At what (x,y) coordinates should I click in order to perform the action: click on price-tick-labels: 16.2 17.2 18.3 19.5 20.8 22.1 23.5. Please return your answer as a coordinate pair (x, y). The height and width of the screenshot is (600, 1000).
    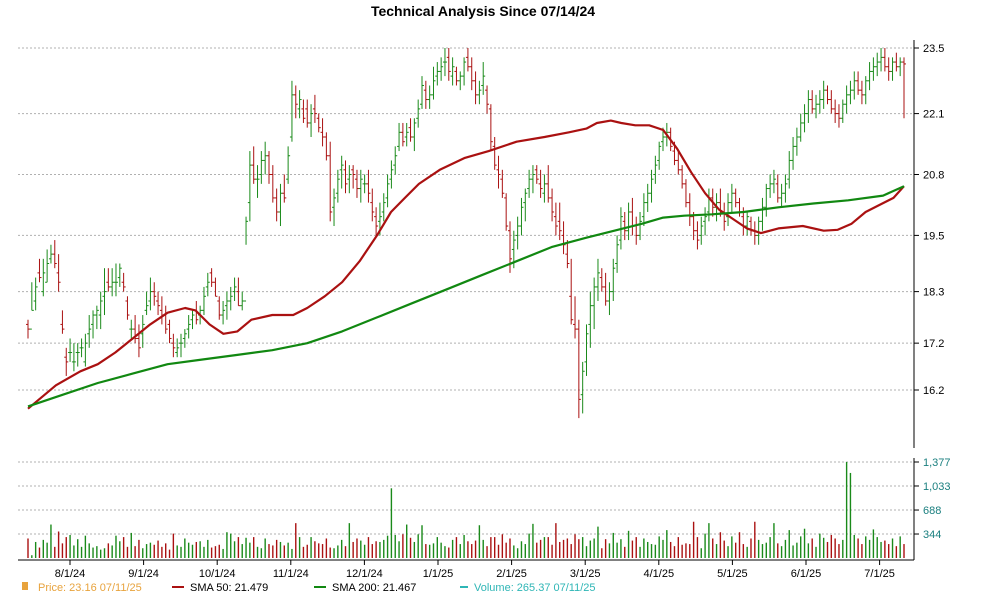
    Looking at the image, I should click on (933, 220).